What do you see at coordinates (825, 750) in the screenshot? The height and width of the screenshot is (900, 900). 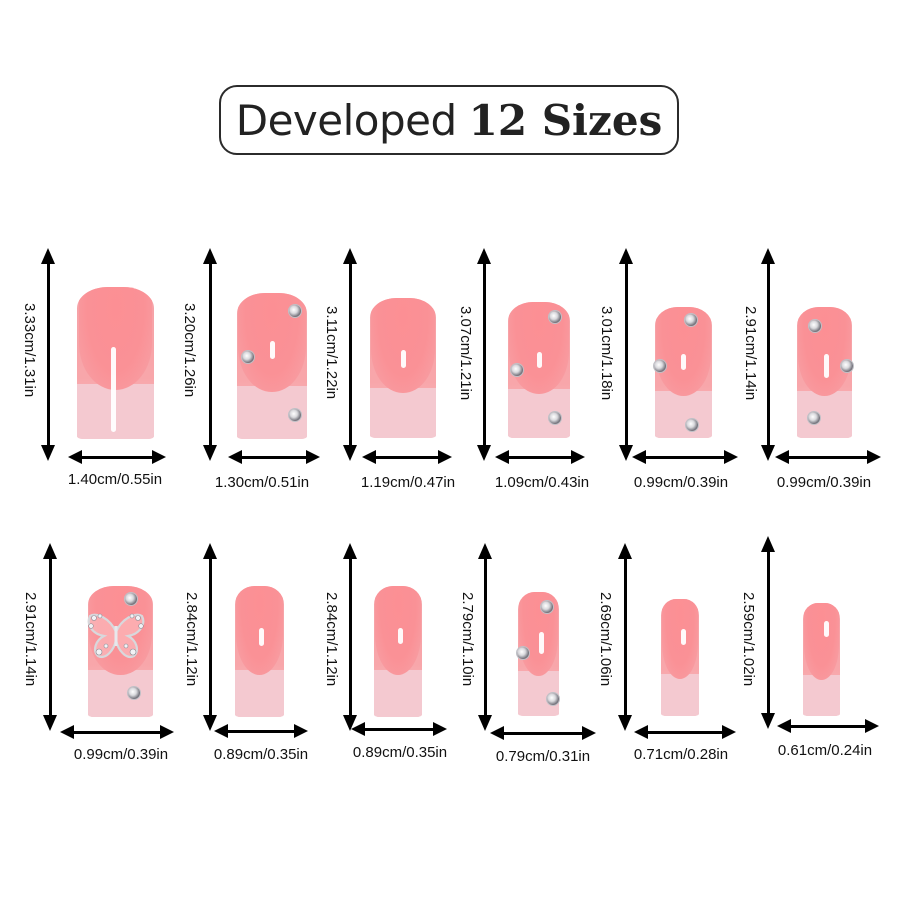 I see `width-label: 0.61cm/0.24in` at bounding box center [825, 750].